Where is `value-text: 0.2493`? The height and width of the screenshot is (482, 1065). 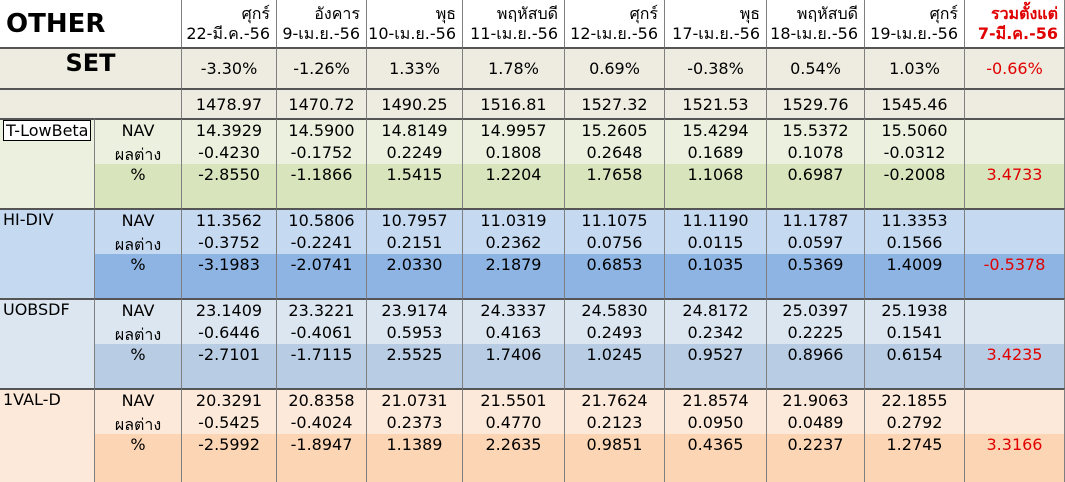 value-text: 0.2493 is located at coordinates (614, 332).